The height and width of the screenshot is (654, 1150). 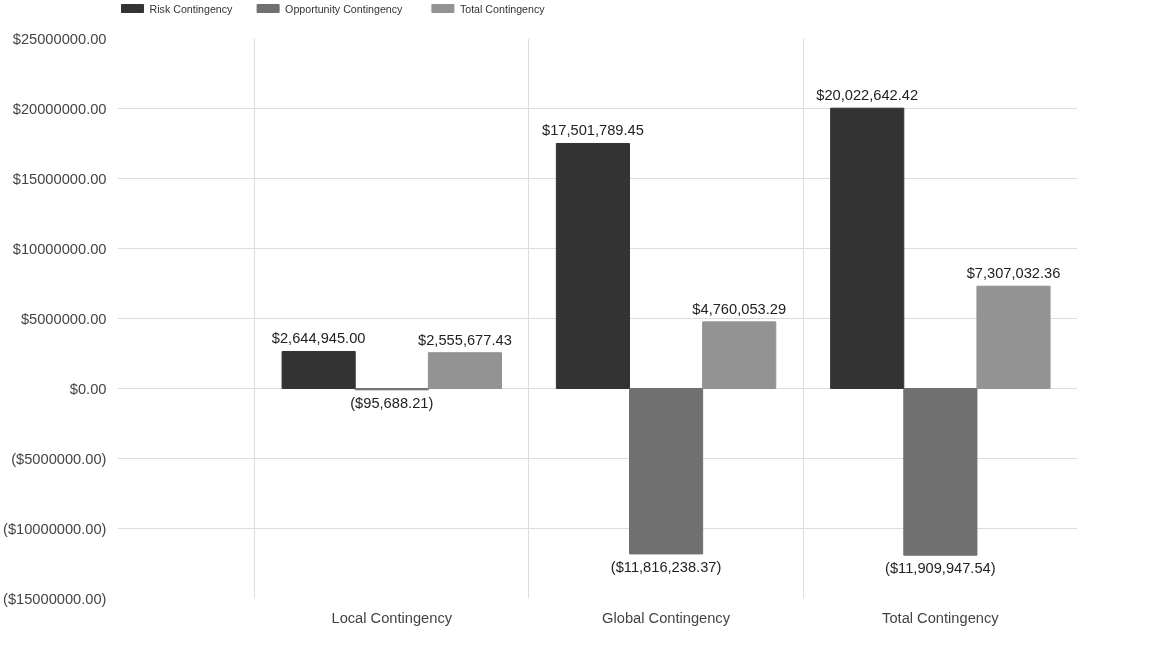 What do you see at coordinates (59, 458) in the screenshot?
I see `y-tick-label: ($5000000.00)` at bounding box center [59, 458].